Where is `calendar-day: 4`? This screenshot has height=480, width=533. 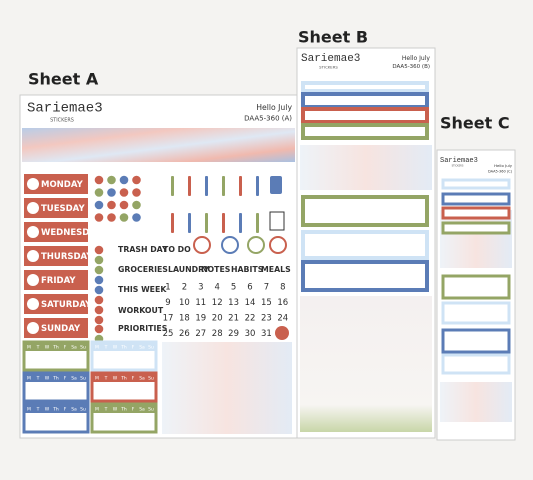 calendar-day: 4 is located at coordinates (216, 288).